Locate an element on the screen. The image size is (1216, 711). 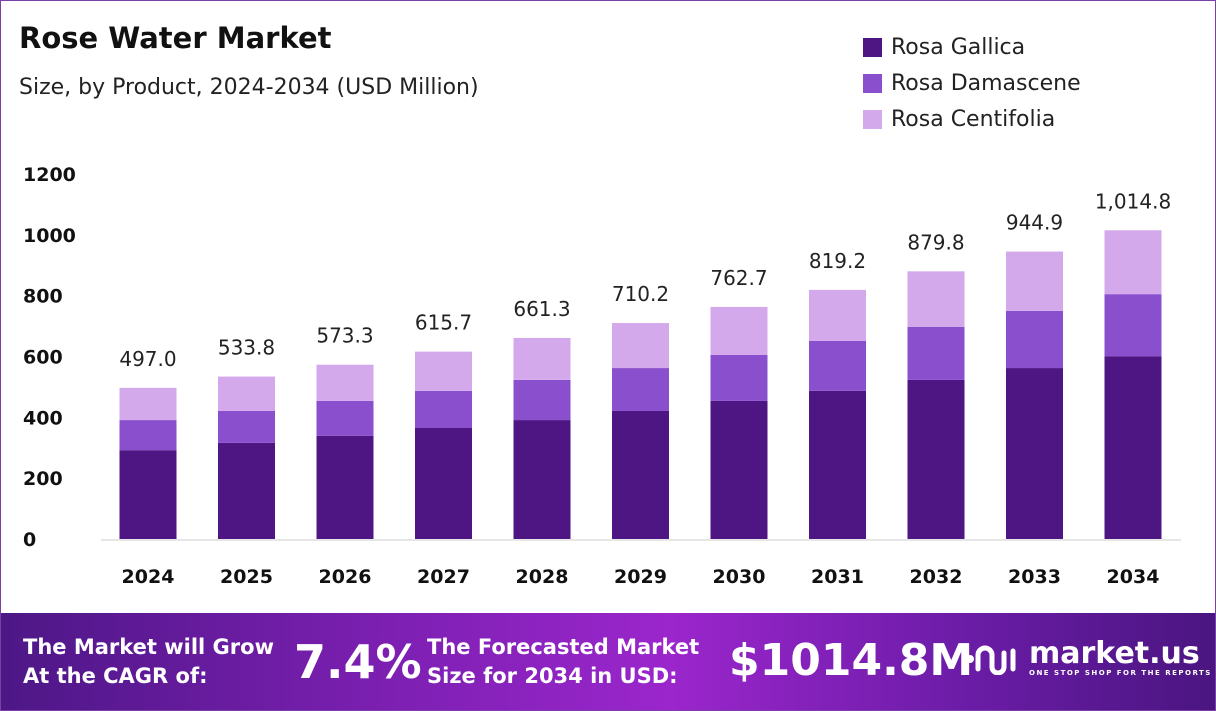
chart-title: Rose Water Market is located at coordinates (175, 38).